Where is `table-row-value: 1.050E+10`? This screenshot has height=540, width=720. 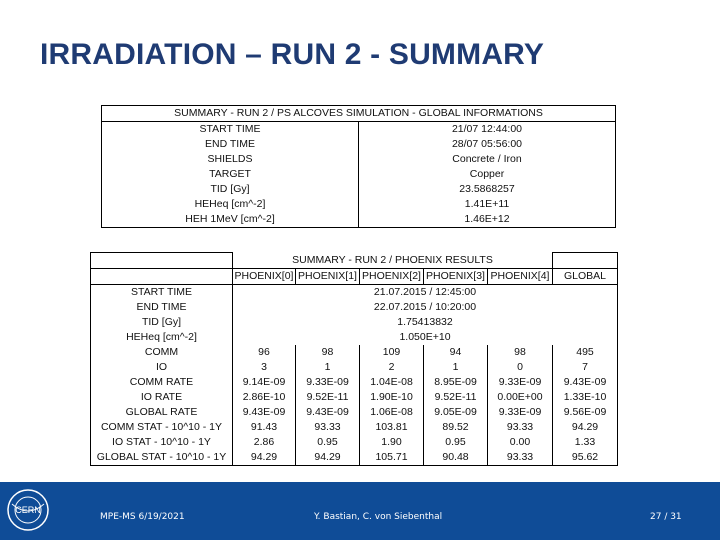
table-row-value: 1.050E+10 is located at coordinates (425, 337).